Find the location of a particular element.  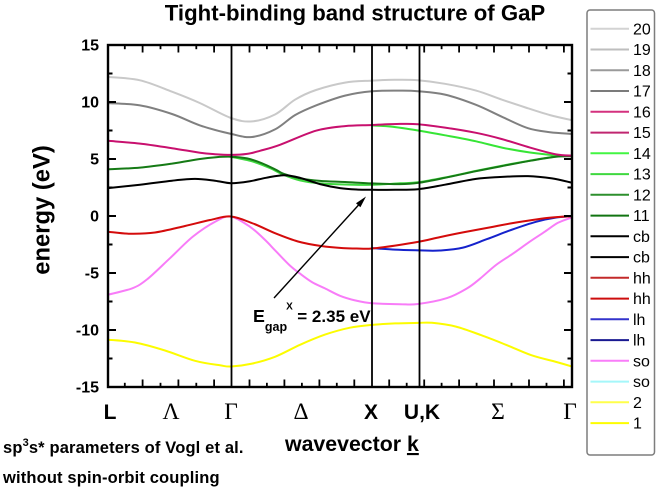

svg-text: energy (eV) is located at coordinates (42, 210).